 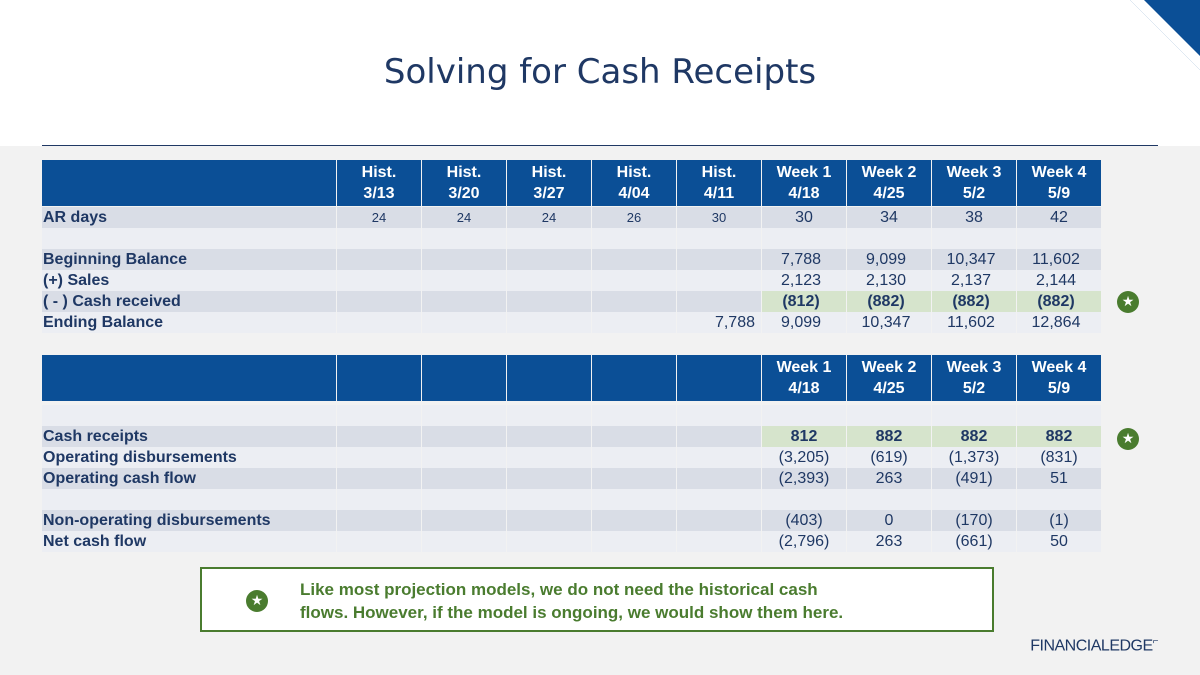 I want to click on page-title: Solving for Cash Receipts, so click(x=600, y=72).